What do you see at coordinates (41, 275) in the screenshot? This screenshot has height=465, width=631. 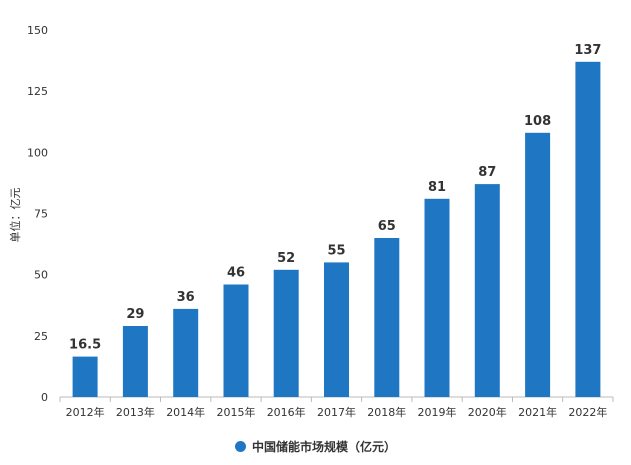 I see `y-tick-label: 50` at bounding box center [41, 275].